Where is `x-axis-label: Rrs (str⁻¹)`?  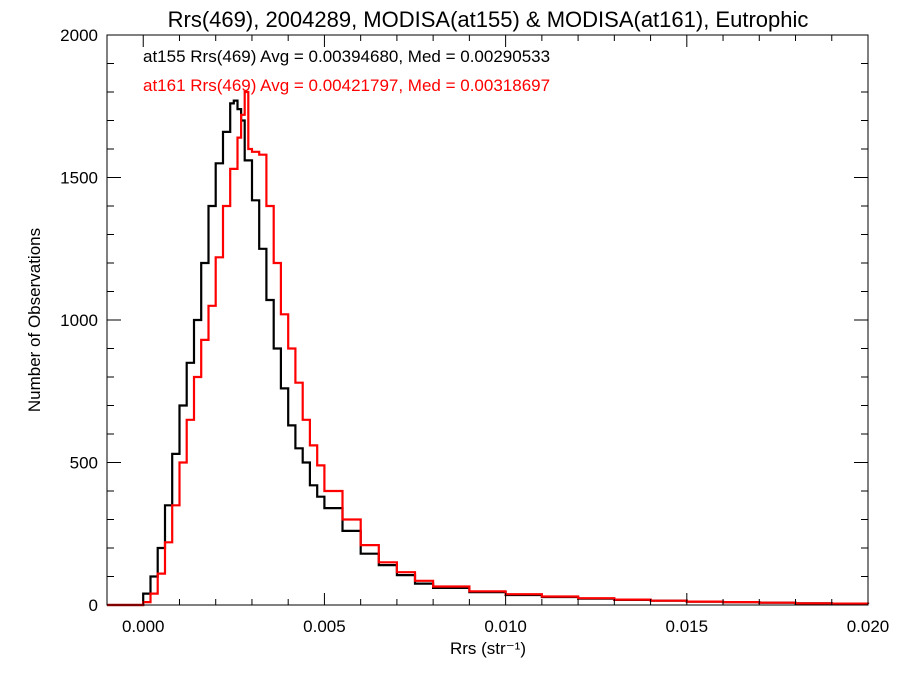
x-axis-label: Rrs (str⁻¹) is located at coordinates (488, 648).